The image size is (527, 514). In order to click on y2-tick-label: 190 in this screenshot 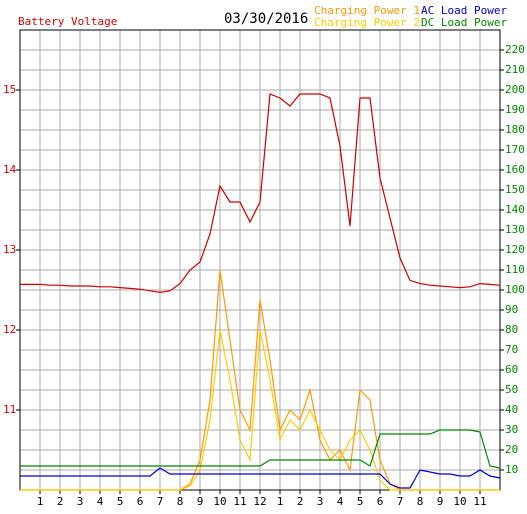, I will do `click(515, 109)`.